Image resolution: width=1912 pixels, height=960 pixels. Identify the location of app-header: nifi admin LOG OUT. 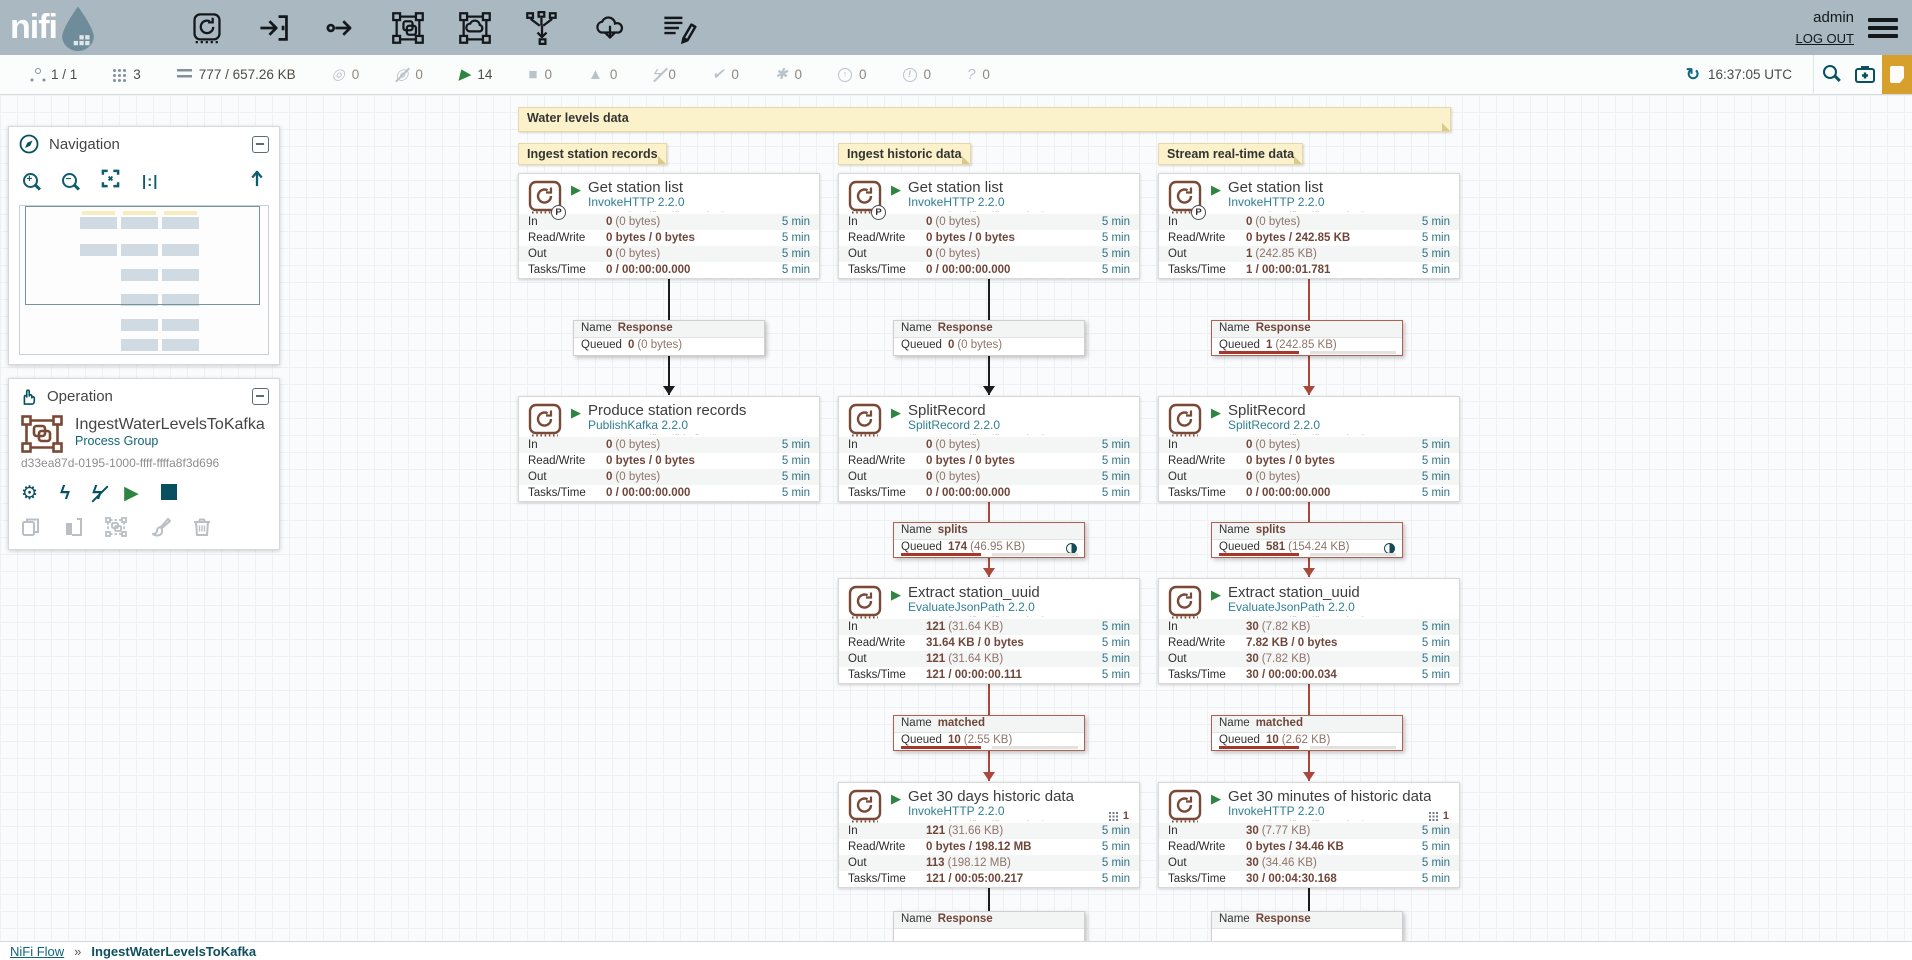
(956, 27).